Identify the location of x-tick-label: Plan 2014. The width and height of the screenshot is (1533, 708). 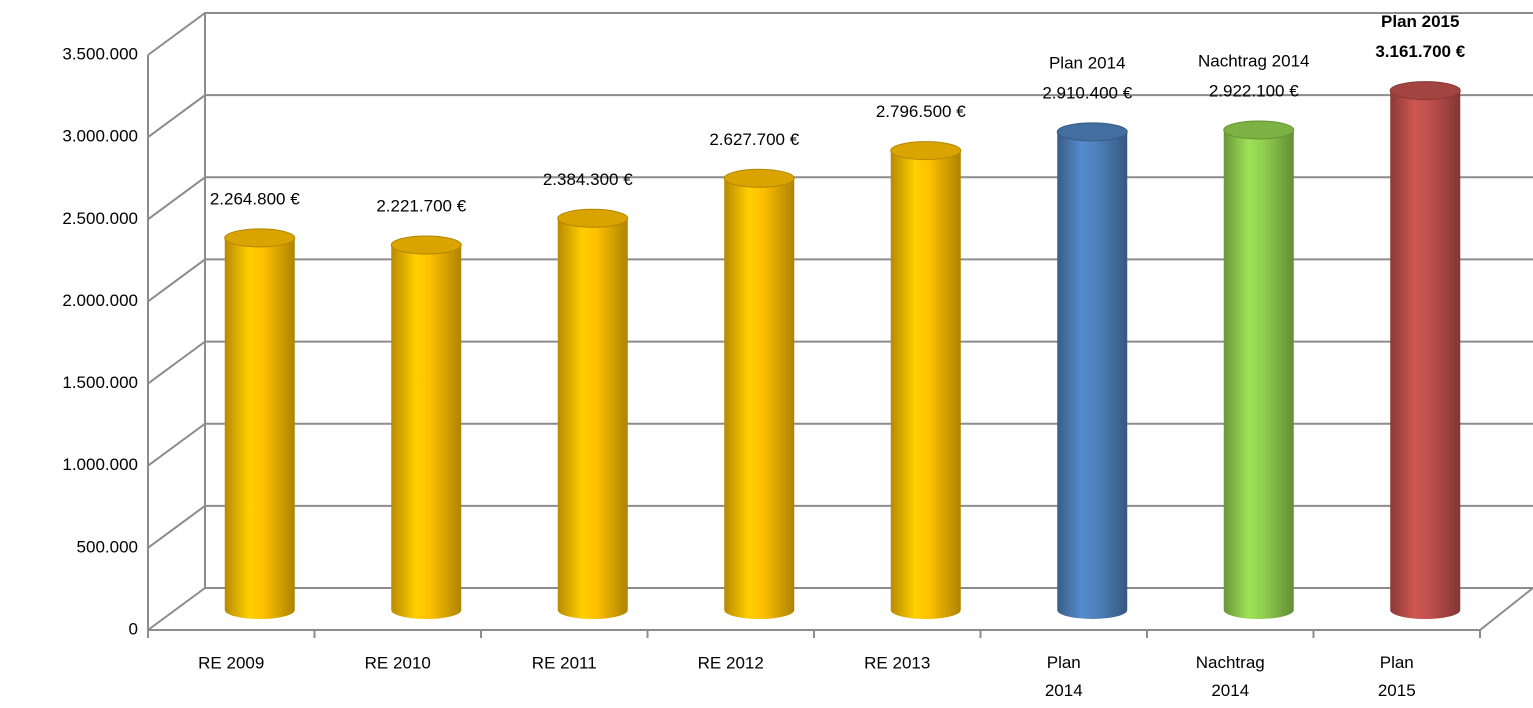
(1064, 676).